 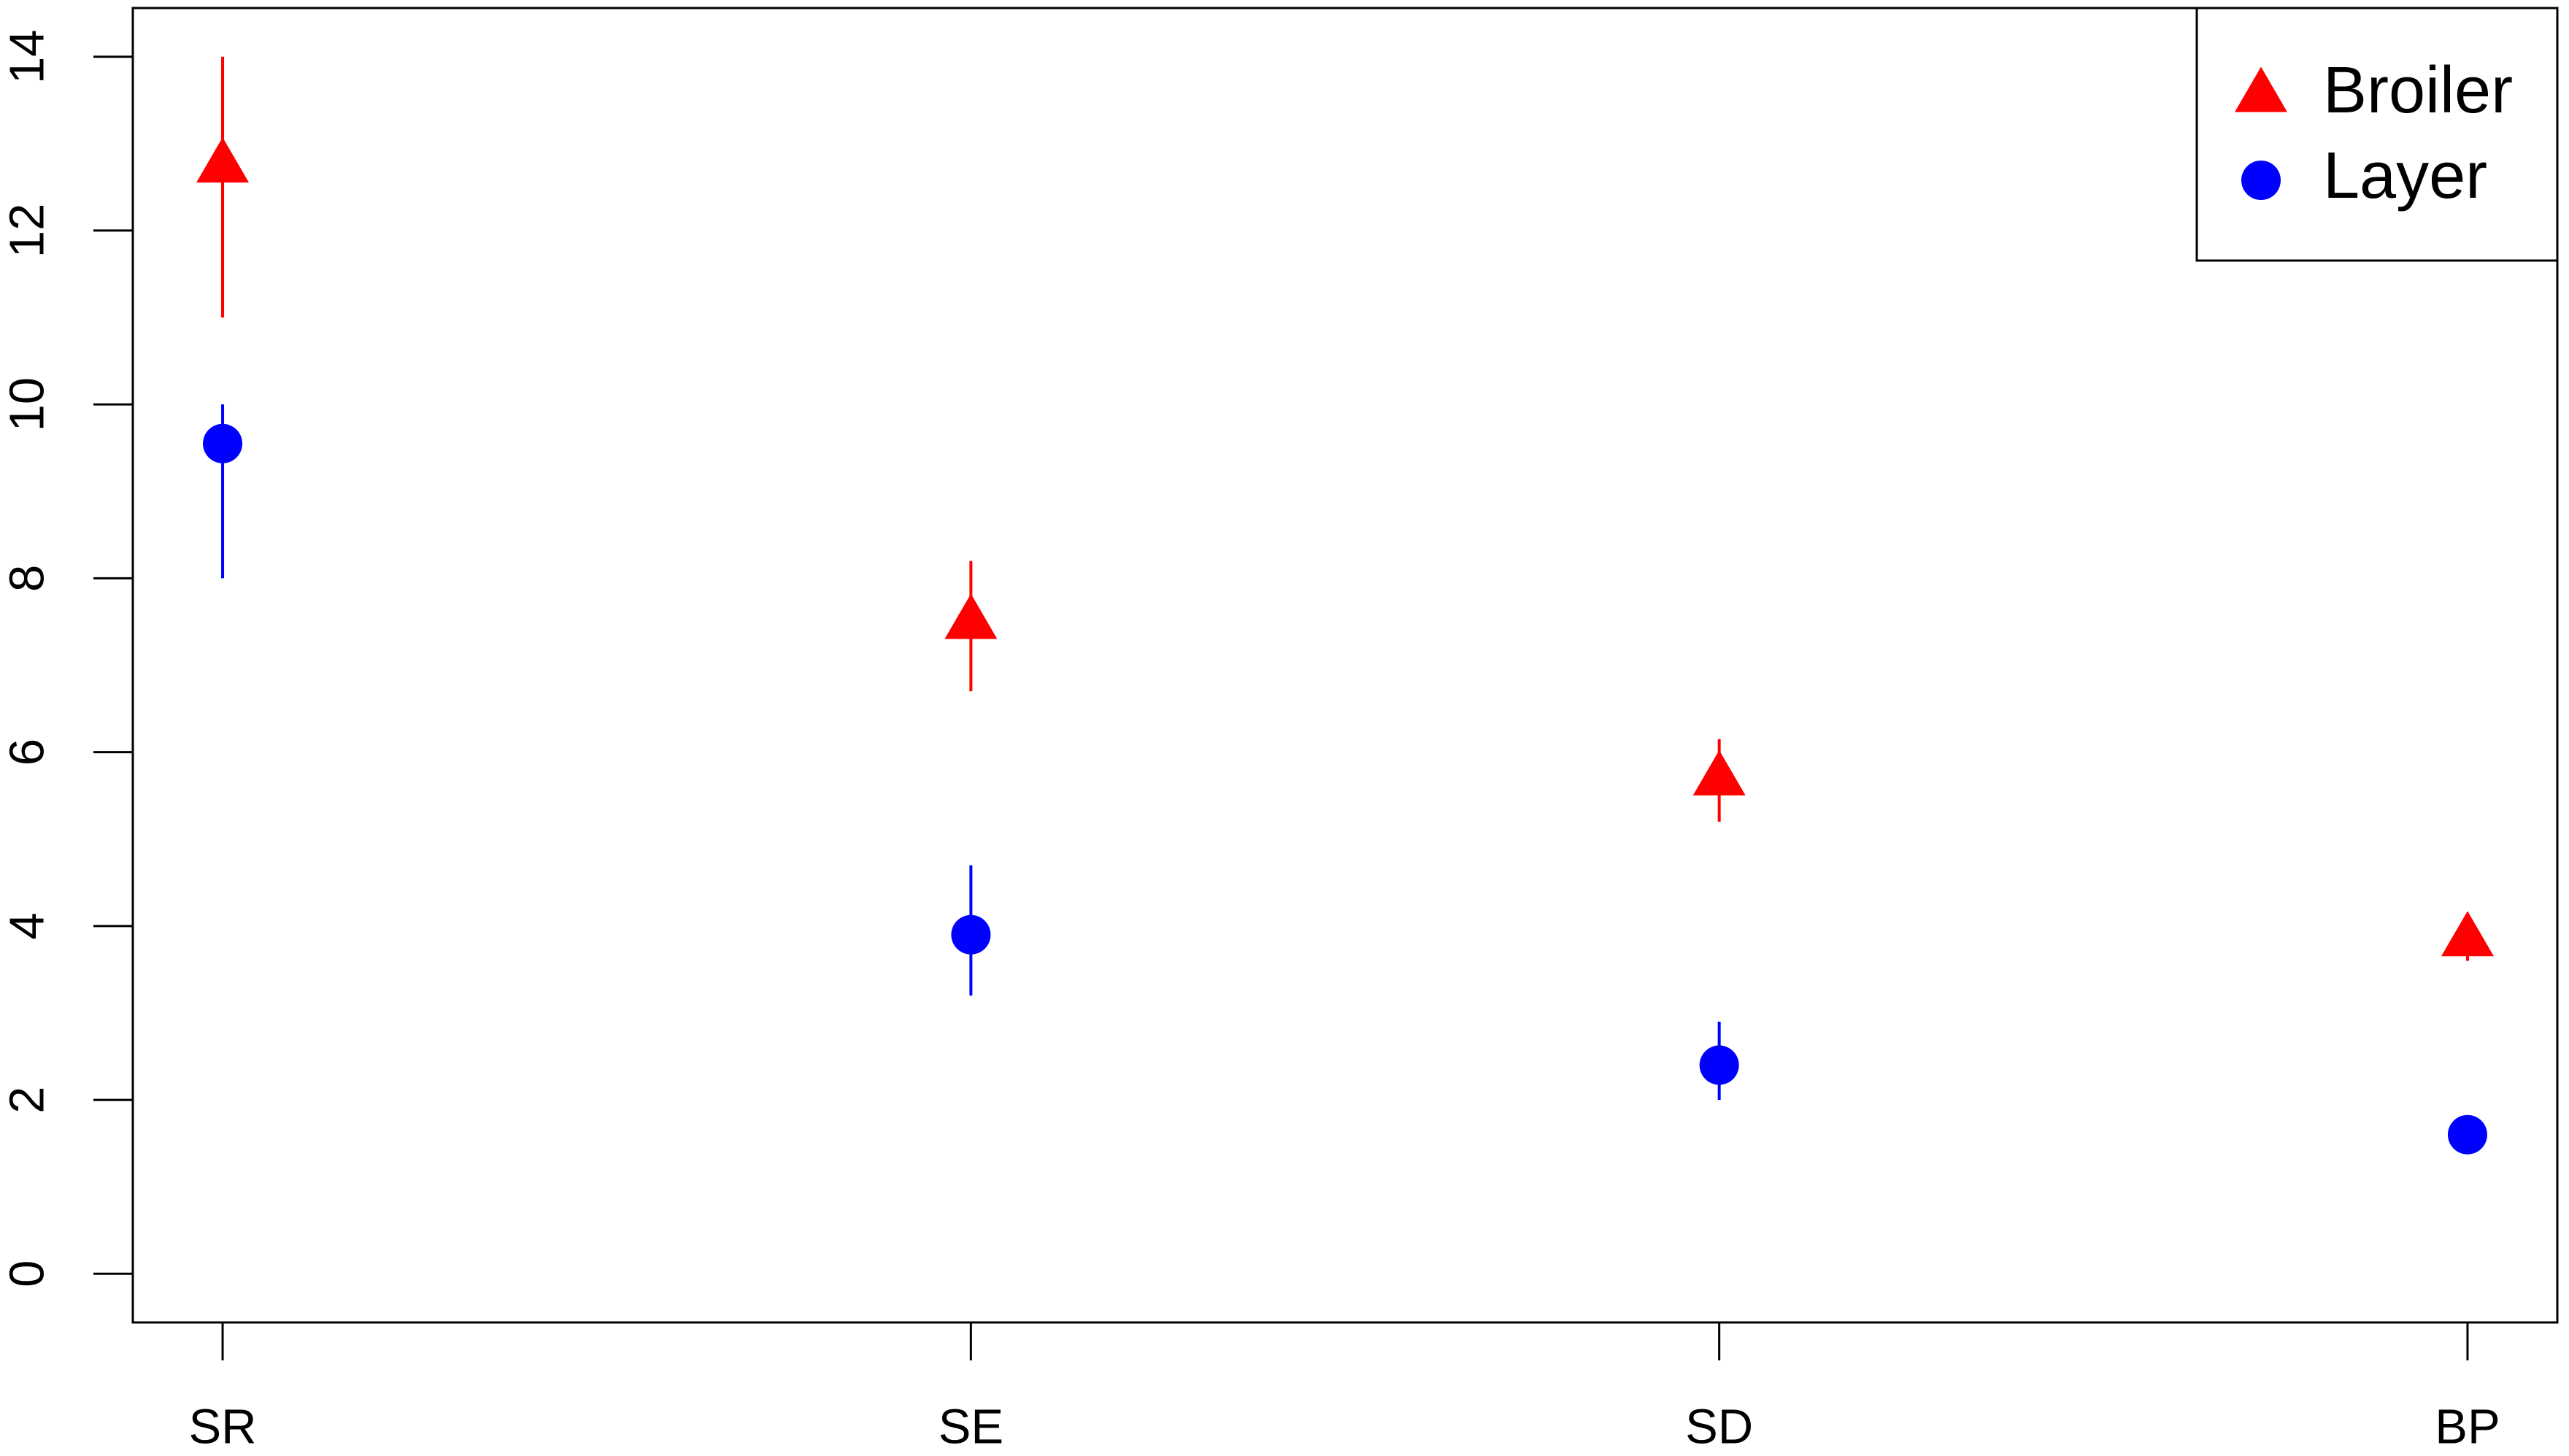 I want to click on legend-label: Broiler, so click(x=2418, y=91).